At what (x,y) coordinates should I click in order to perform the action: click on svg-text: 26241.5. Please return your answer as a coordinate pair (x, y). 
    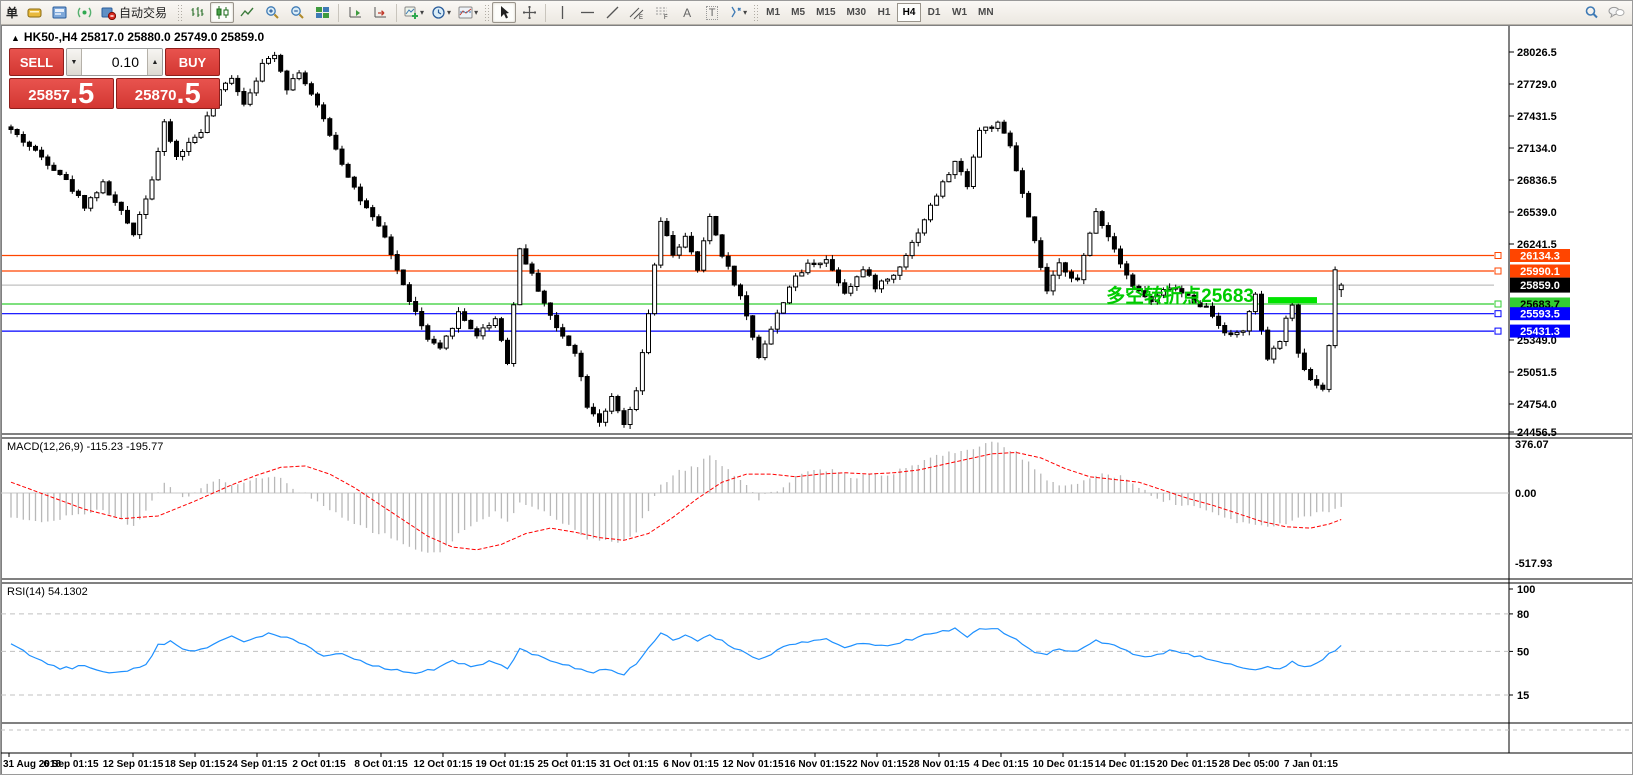
    Looking at the image, I should click on (1537, 245).